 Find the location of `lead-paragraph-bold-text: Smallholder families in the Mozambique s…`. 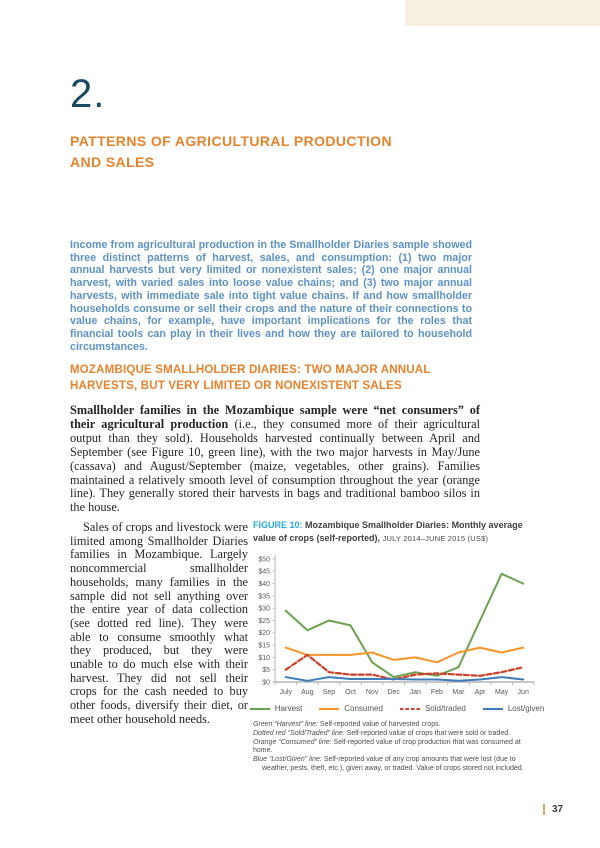

lead-paragraph-bold-text: Smallholder families in the Mozambique s… is located at coordinates (275, 417).